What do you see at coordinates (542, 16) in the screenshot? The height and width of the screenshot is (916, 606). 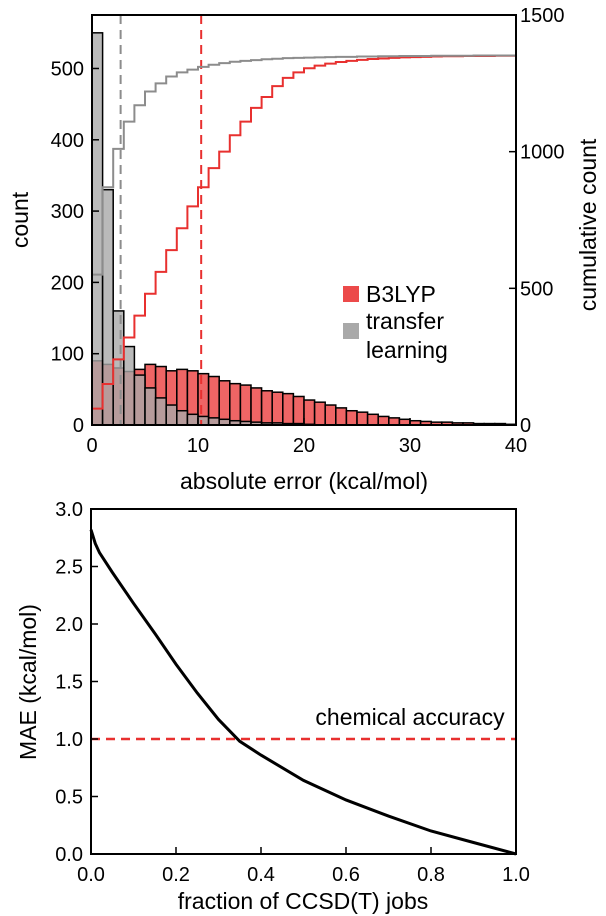 I see `right-y-tick-label: 1500` at bounding box center [542, 16].